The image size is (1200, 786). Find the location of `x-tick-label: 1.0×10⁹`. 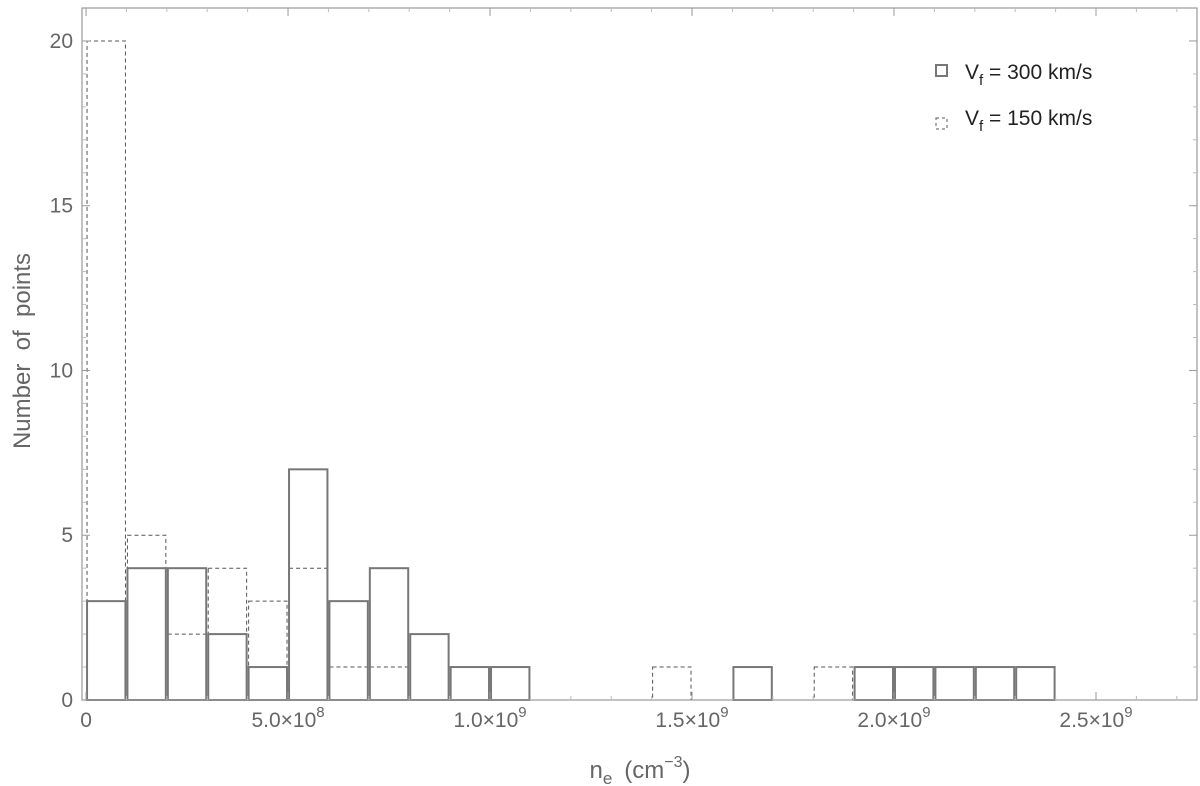

x-tick-label: 1.0×10⁹ is located at coordinates (489, 718).